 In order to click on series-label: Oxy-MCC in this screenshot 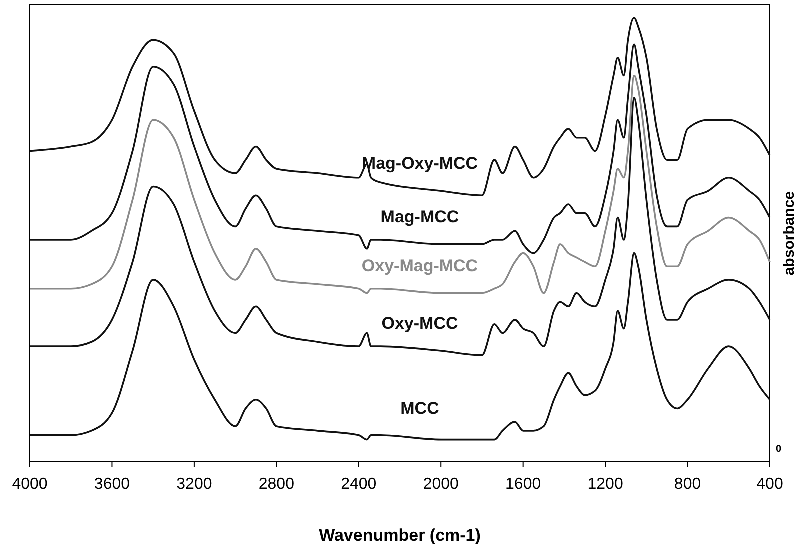, I will do `click(420, 323)`.